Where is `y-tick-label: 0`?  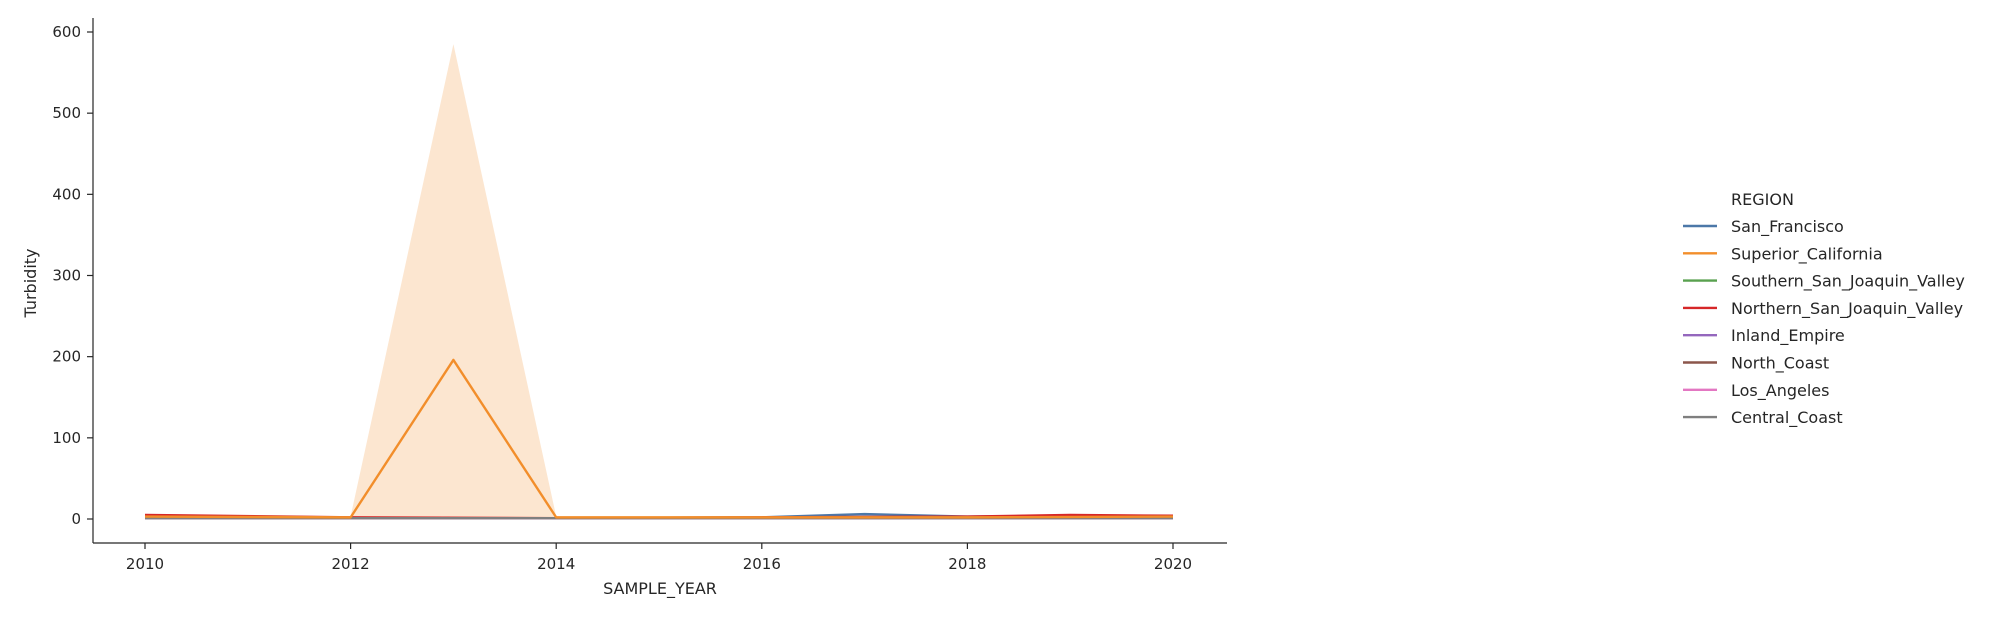 y-tick-label: 0 is located at coordinates (76, 519).